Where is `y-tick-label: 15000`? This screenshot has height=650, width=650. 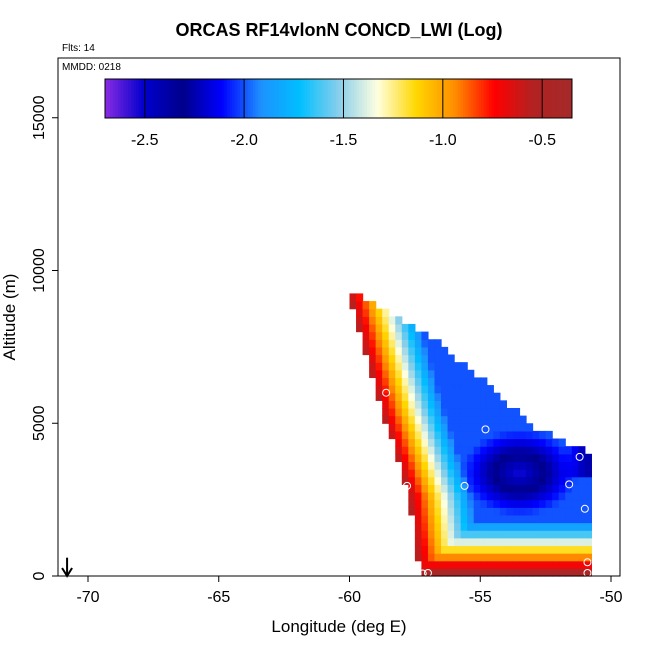 y-tick-label: 15000 is located at coordinates (39, 117).